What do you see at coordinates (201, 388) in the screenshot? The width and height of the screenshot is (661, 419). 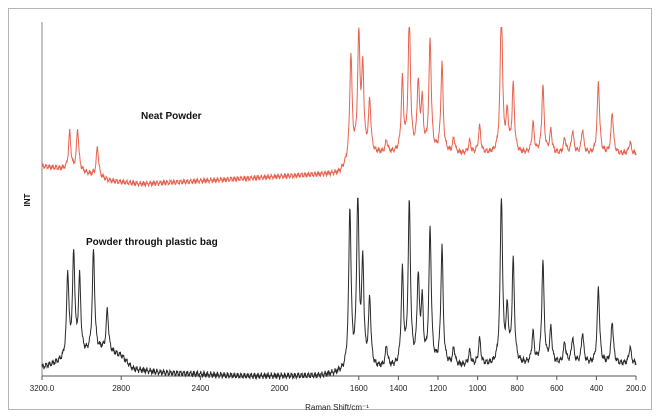 I see `x-tick-label: 2400` at bounding box center [201, 388].